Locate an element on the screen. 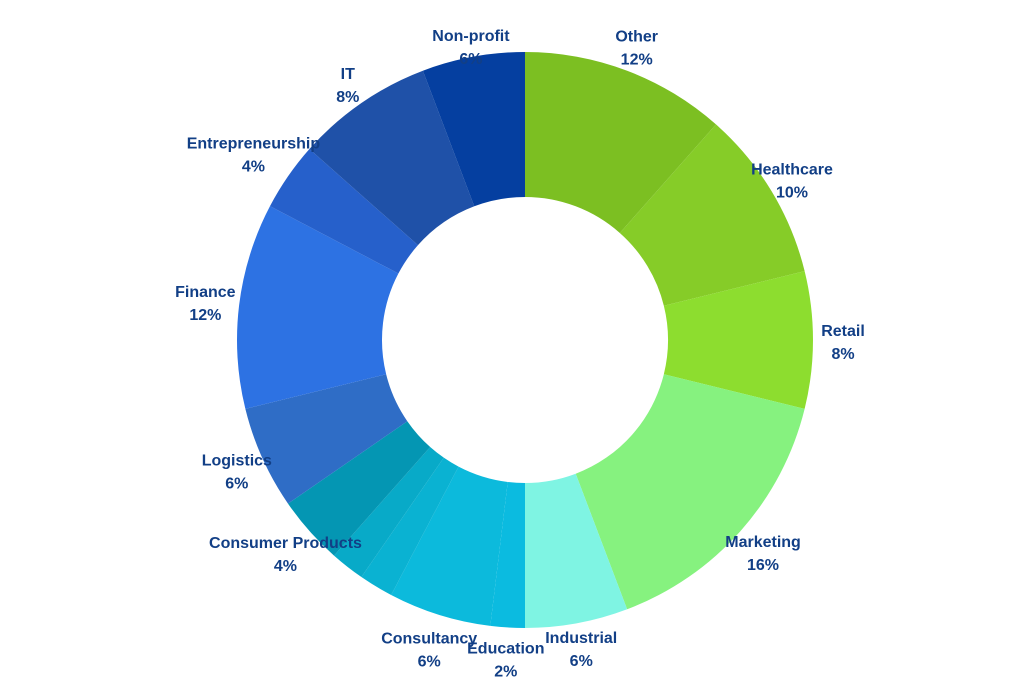 This screenshot has width=1024, height=693. slice-label: Marketing is located at coordinates (763, 542).